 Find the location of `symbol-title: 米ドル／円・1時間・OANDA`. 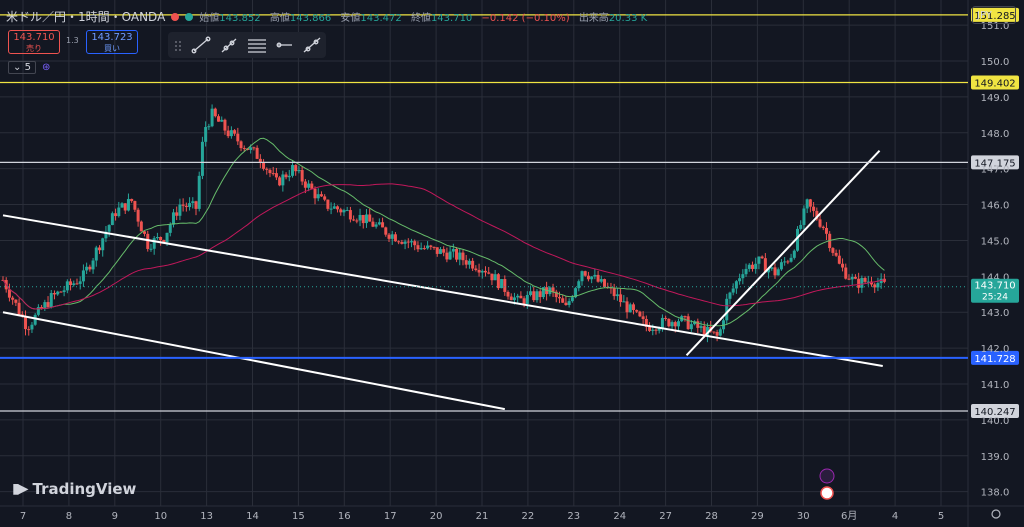

symbol-title: 米ドル／円・1時間・OANDA is located at coordinates (86, 17).